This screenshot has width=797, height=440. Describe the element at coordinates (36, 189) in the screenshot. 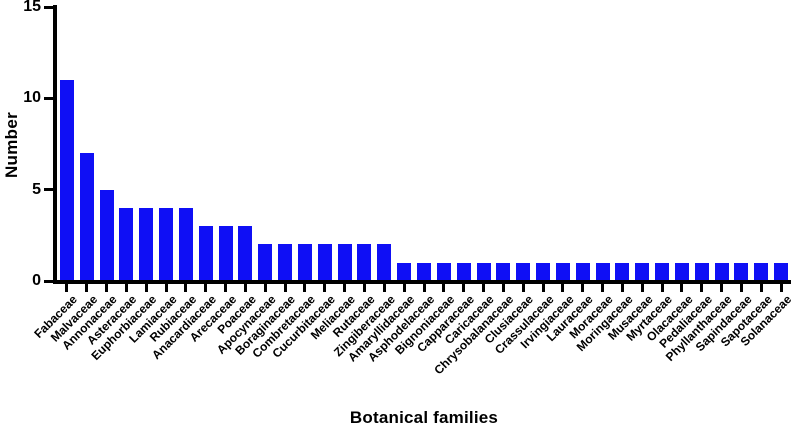

I see `y-tick-label: 5` at that location.